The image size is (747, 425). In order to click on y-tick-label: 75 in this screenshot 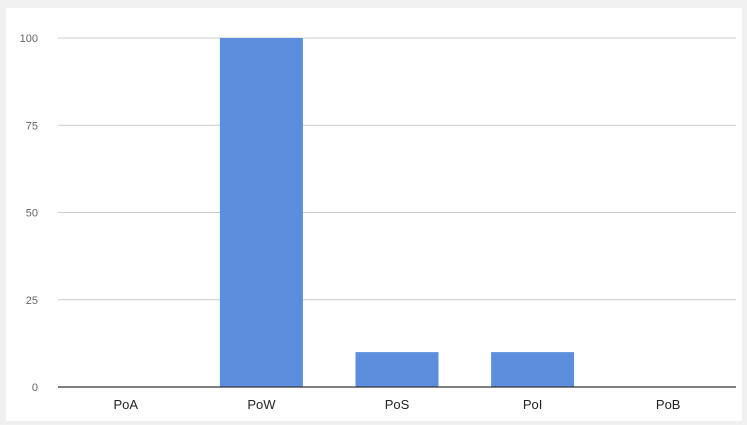, I will do `click(32, 126)`.